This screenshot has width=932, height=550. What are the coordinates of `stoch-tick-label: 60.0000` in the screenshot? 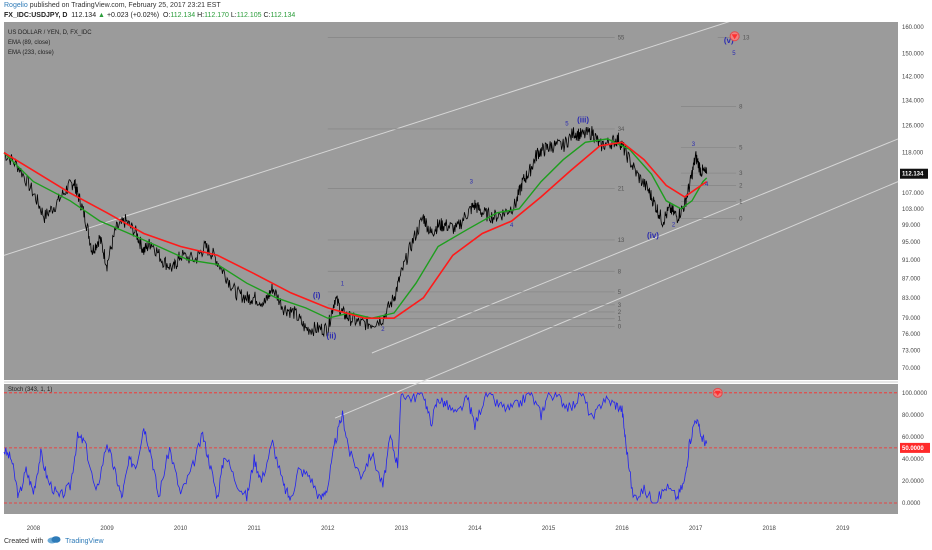 It's located at (913, 438).